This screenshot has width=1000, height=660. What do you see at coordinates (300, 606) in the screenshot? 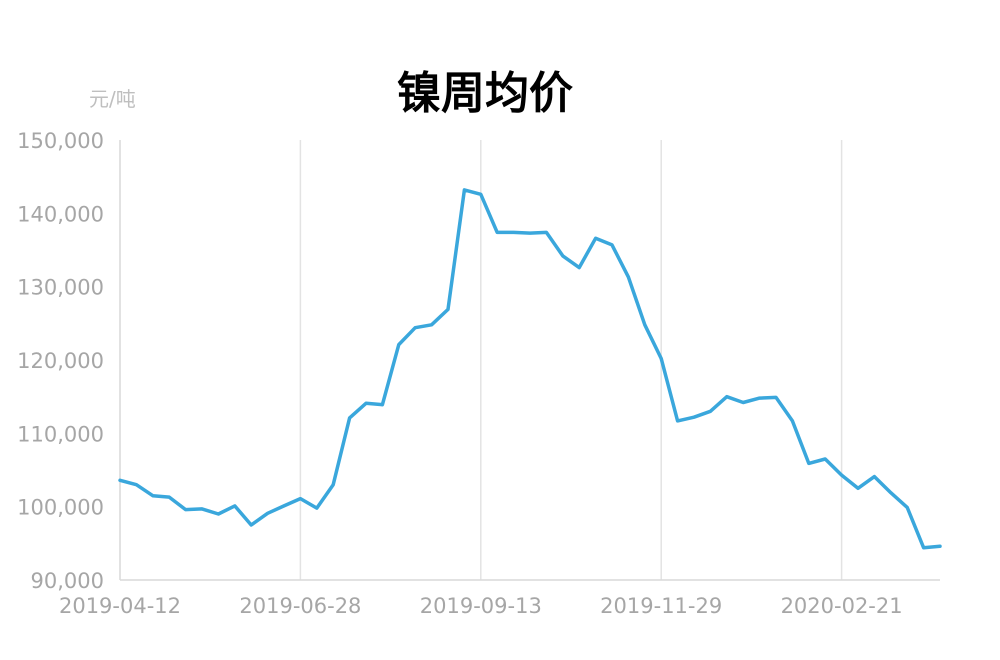
I see `x-tick-label: 2019-06-28` at bounding box center [300, 606].